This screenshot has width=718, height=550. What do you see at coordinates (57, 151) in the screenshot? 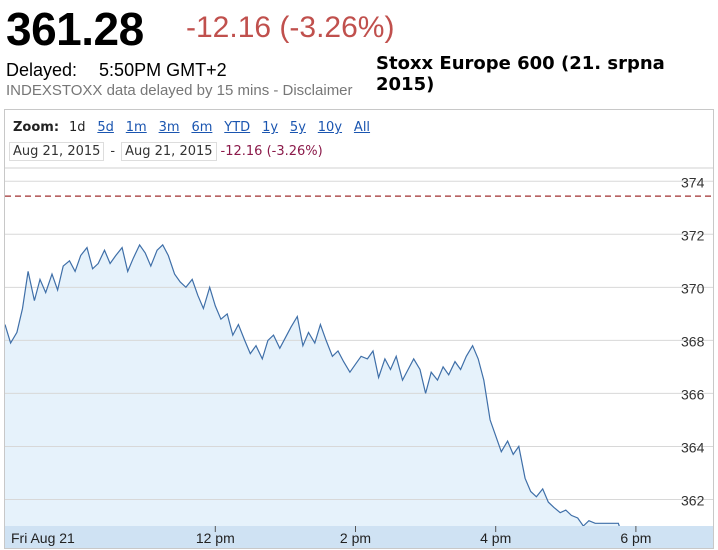
I see `range-start-date: Aug 21, 2015` at bounding box center [57, 151].